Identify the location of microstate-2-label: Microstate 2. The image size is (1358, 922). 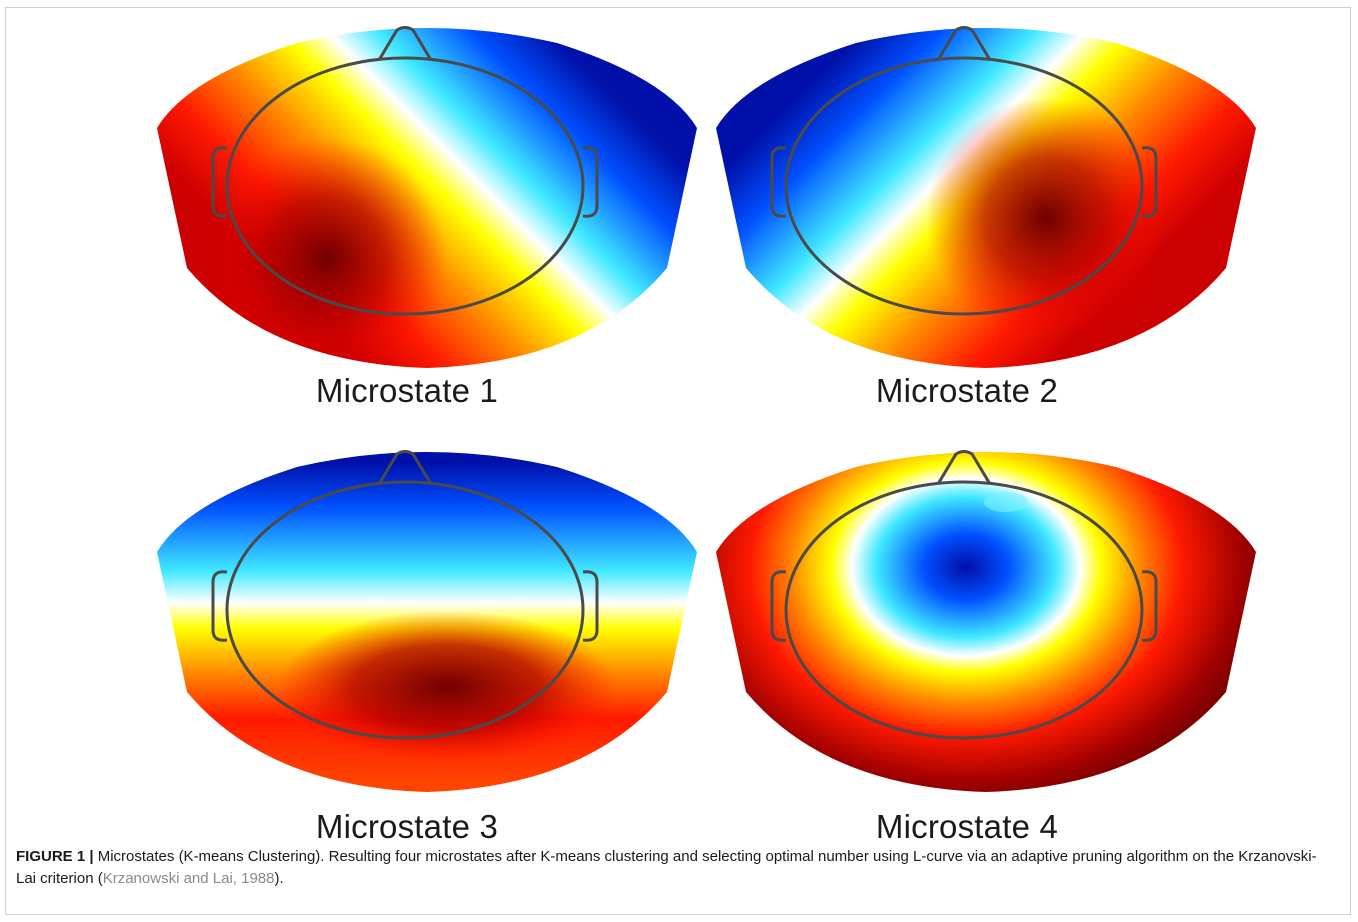
(967, 390).